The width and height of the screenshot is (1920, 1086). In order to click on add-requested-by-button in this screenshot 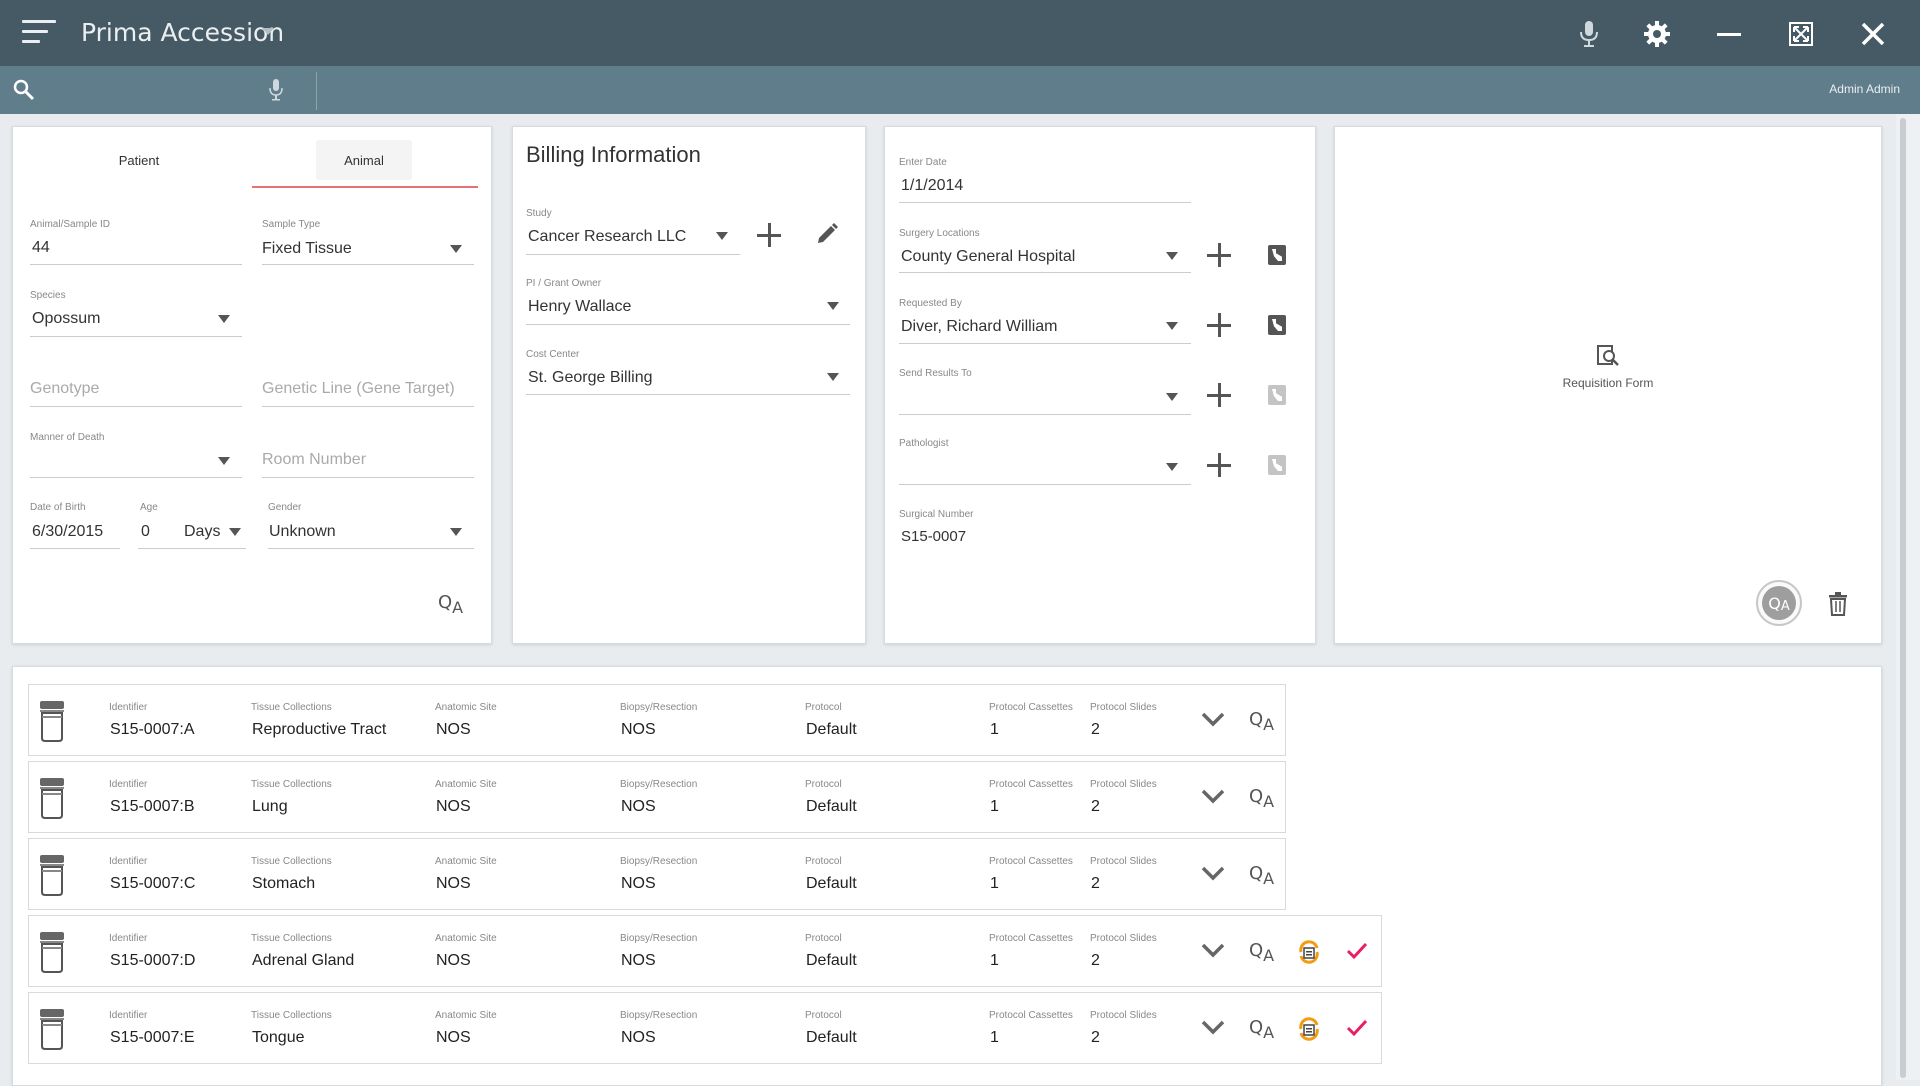, I will do `click(1219, 325)`.